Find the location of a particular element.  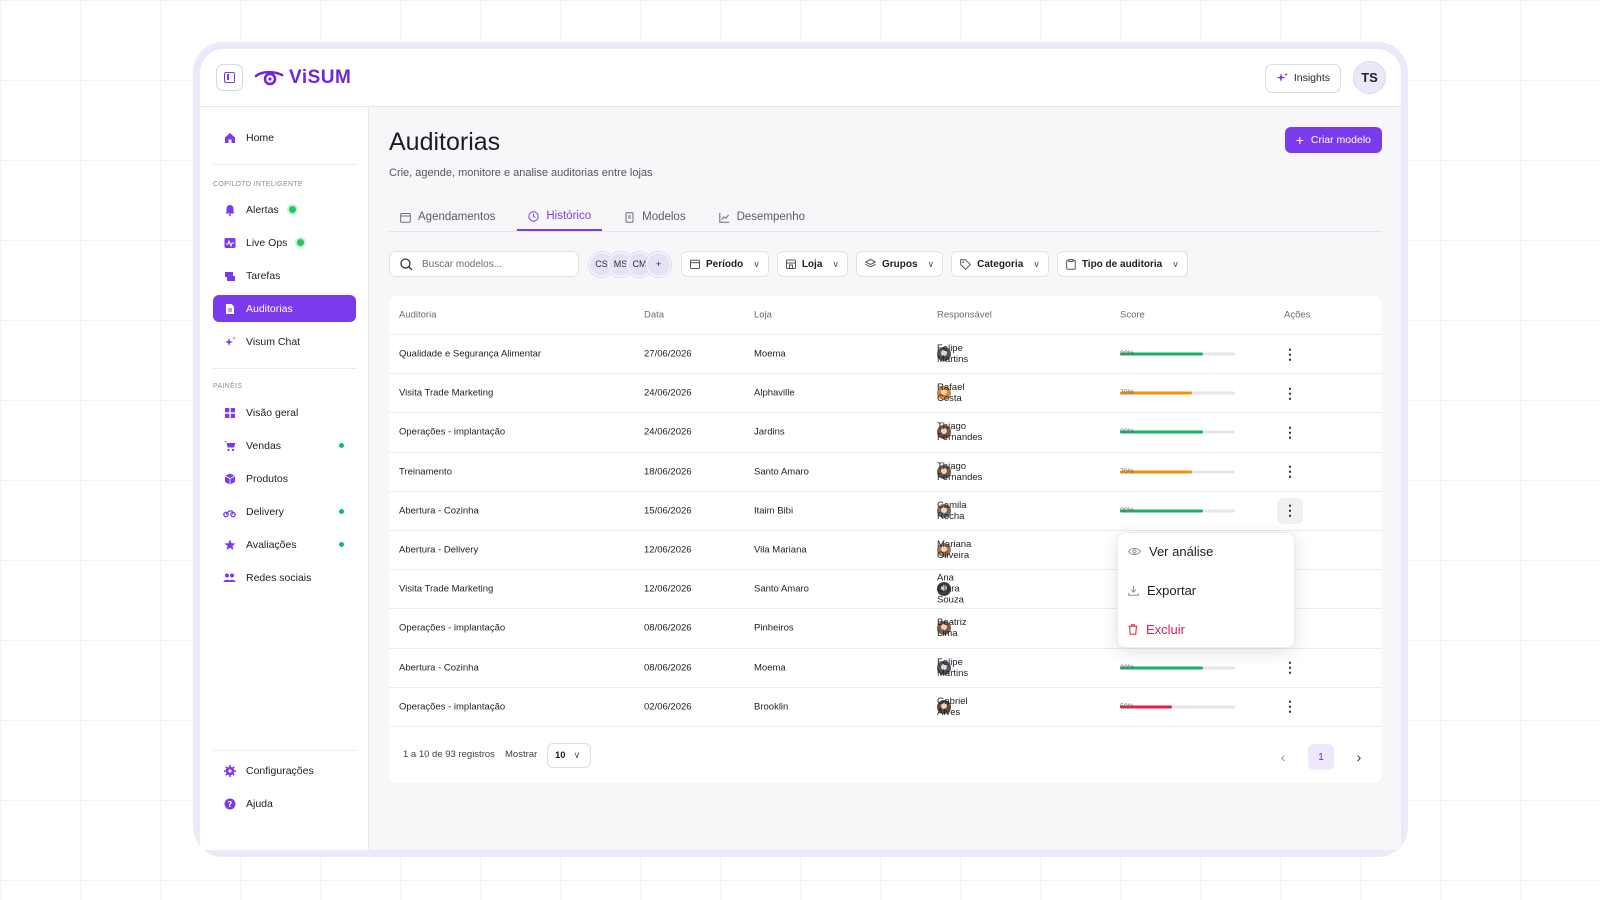

sidebar-item-visum-chat: Visum Chat is located at coordinates (284, 341).